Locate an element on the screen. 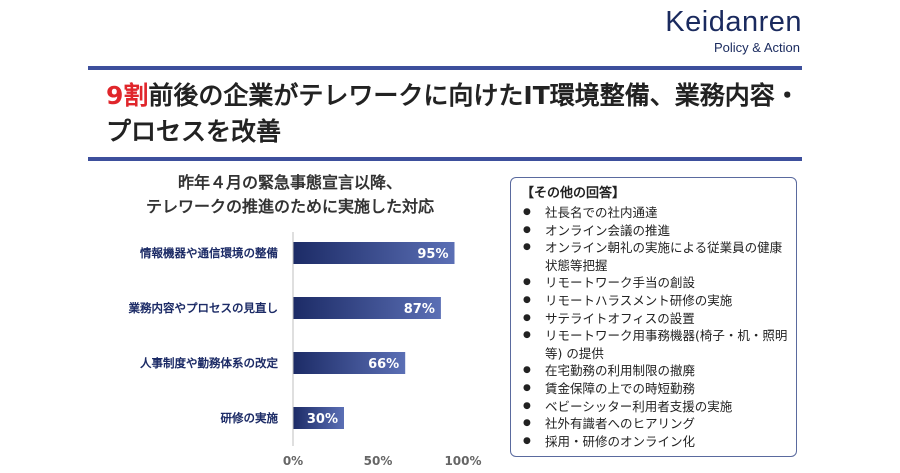 This screenshot has height=473, width=900. other-answer-item: 賃金保障の上での時短勤務 is located at coordinates (654, 389).